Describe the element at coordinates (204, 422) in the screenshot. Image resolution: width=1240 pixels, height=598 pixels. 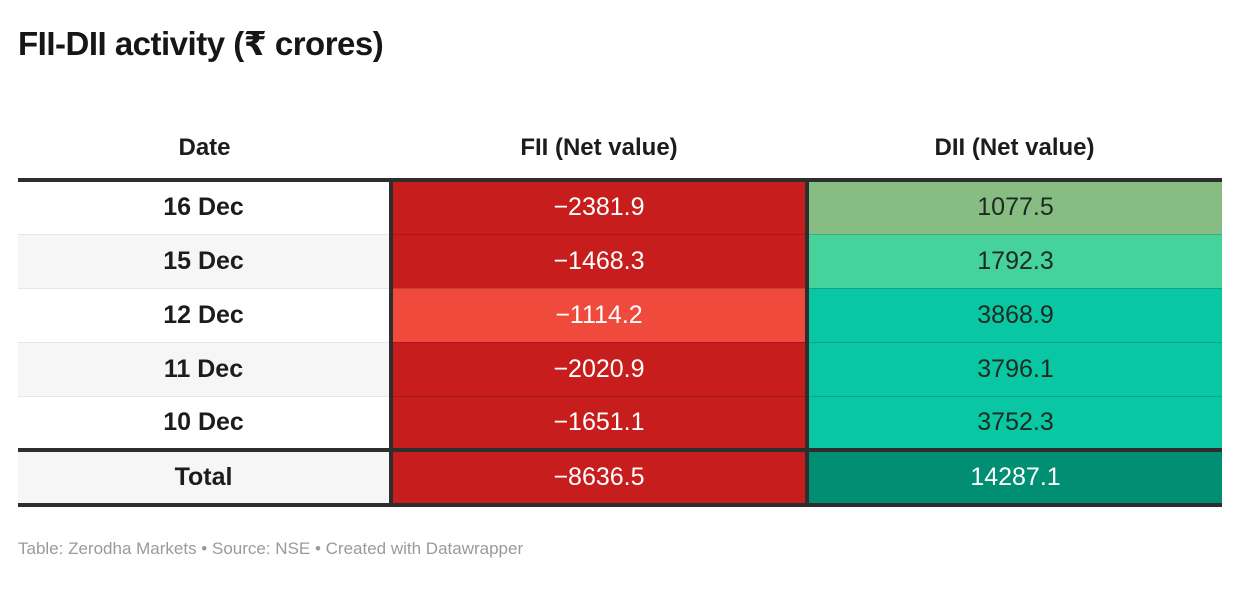
I see `date-cell: 10 Dec` at that location.